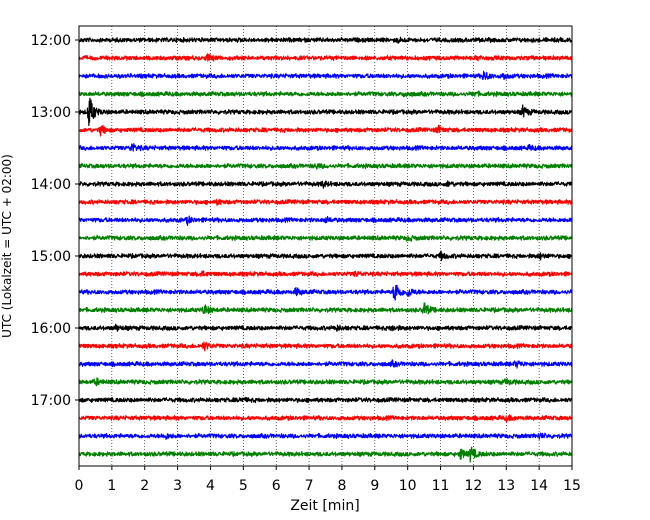  Describe the element at coordinates (177, 486) in the screenshot. I see `x-tick-label: 3` at that location.